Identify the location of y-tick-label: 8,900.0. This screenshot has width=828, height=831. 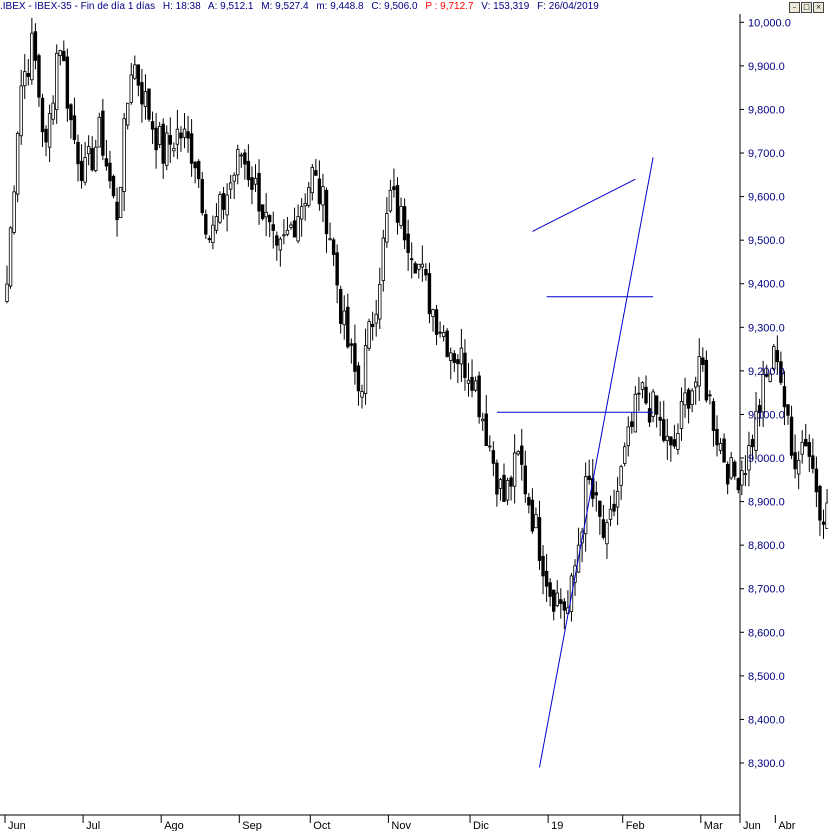
(766, 503).